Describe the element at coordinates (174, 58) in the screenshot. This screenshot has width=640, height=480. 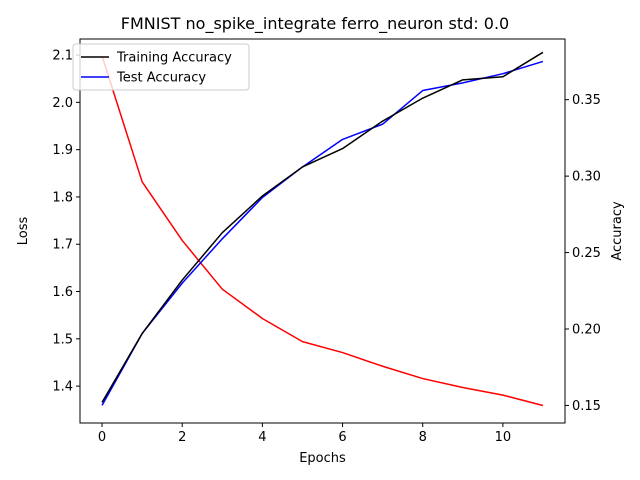
I see `legend-entry: Training Accuracy` at that location.